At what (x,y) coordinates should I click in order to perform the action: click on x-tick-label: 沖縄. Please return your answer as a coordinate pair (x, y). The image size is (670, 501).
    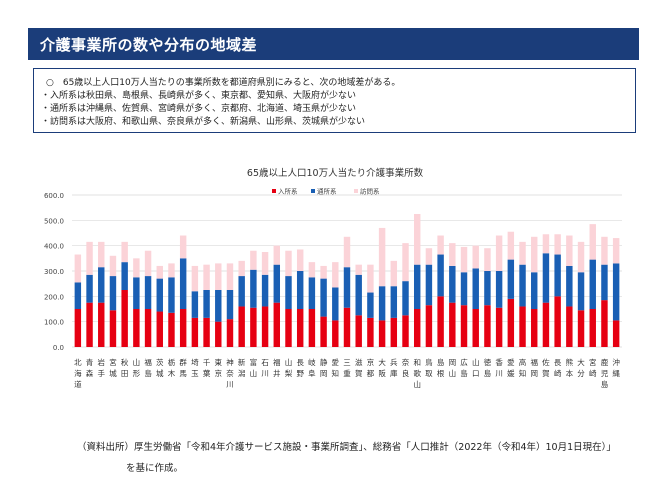
    Looking at the image, I should click on (616, 367).